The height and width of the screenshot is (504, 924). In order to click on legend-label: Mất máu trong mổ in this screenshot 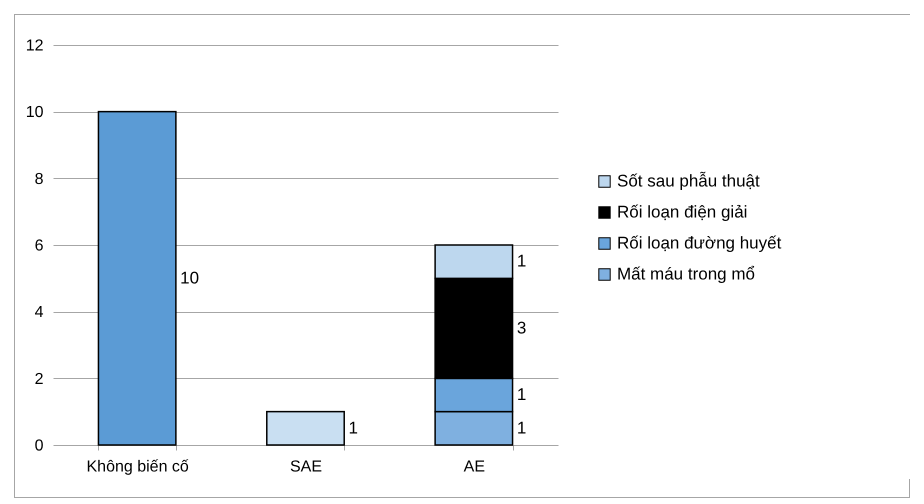, I will do `click(686, 274)`.